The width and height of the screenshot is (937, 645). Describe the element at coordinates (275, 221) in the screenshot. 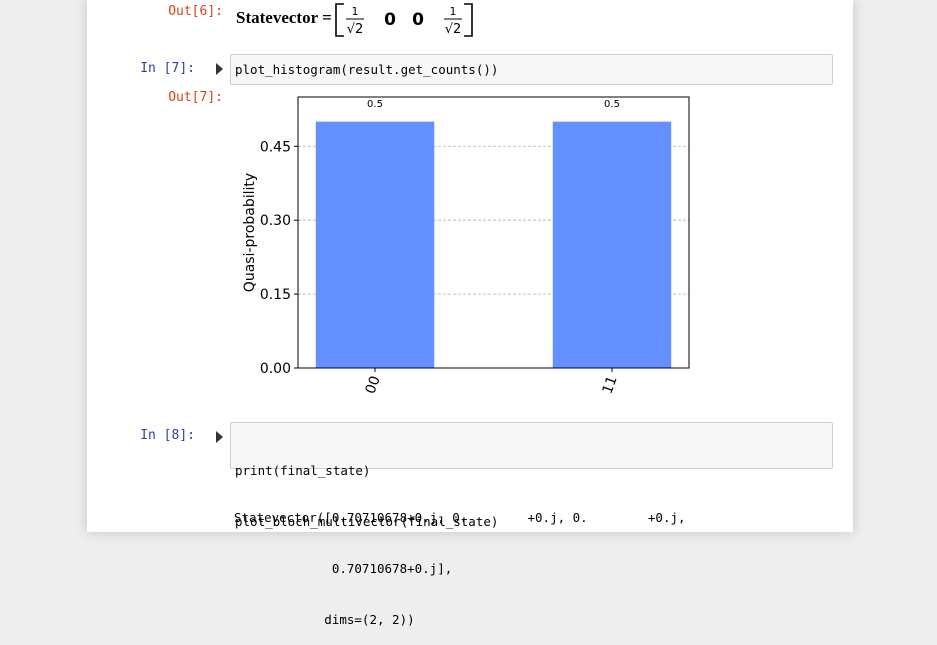

I see `y-tick-label: 0.30` at that location.